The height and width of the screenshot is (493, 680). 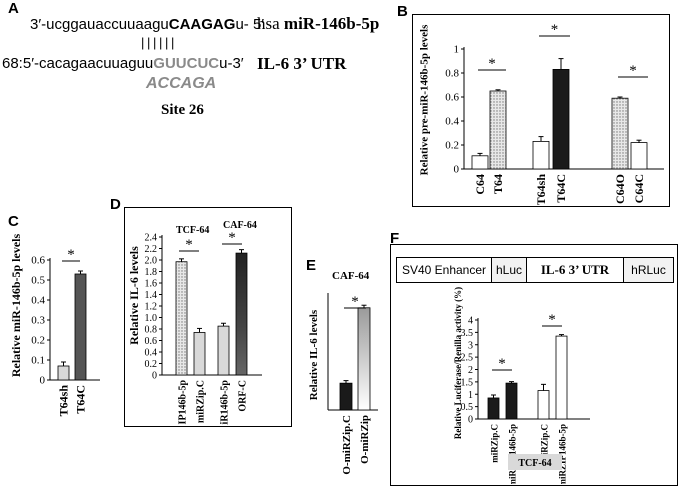 What do you see at coordinates (151, 295) in the screenshot?
I see `y-tick-label: 1.4` at bounding box center [151, 295].